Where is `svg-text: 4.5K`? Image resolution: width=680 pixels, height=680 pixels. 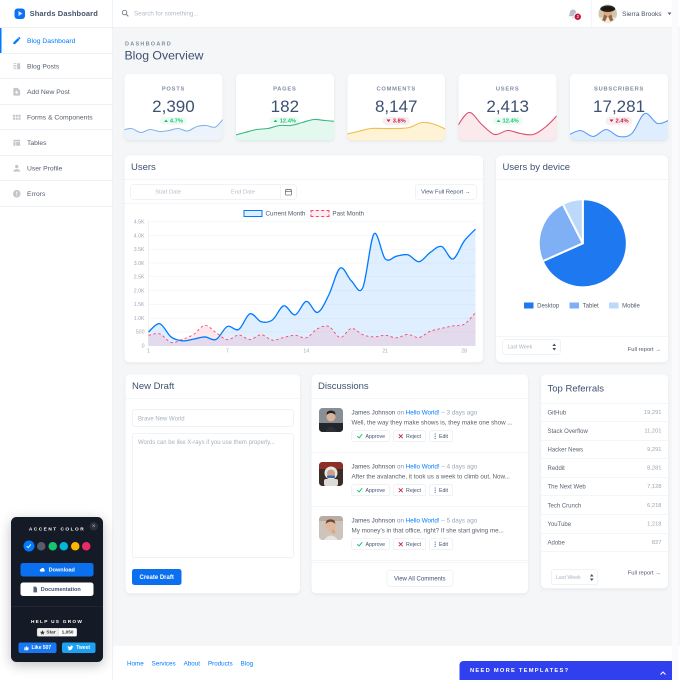
svg-text: 4.5K is located at coordinates (139, 223).